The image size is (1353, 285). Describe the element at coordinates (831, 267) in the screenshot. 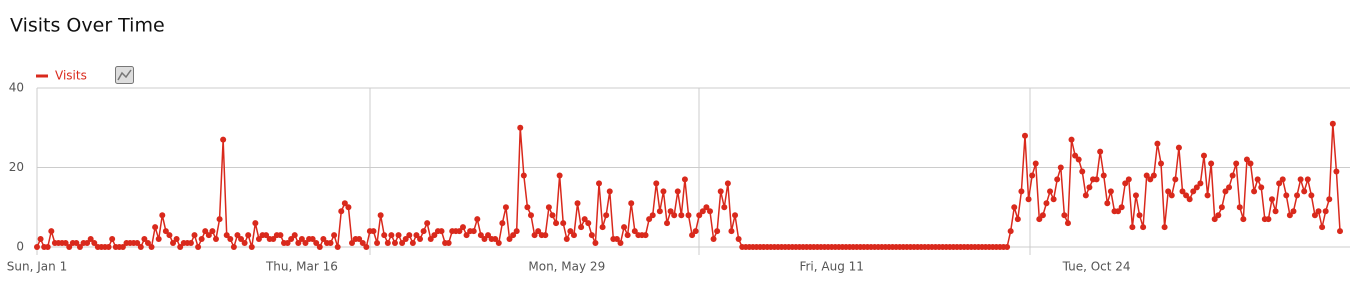

I see `x-tick-label: Fri, Aug 11` at that location.